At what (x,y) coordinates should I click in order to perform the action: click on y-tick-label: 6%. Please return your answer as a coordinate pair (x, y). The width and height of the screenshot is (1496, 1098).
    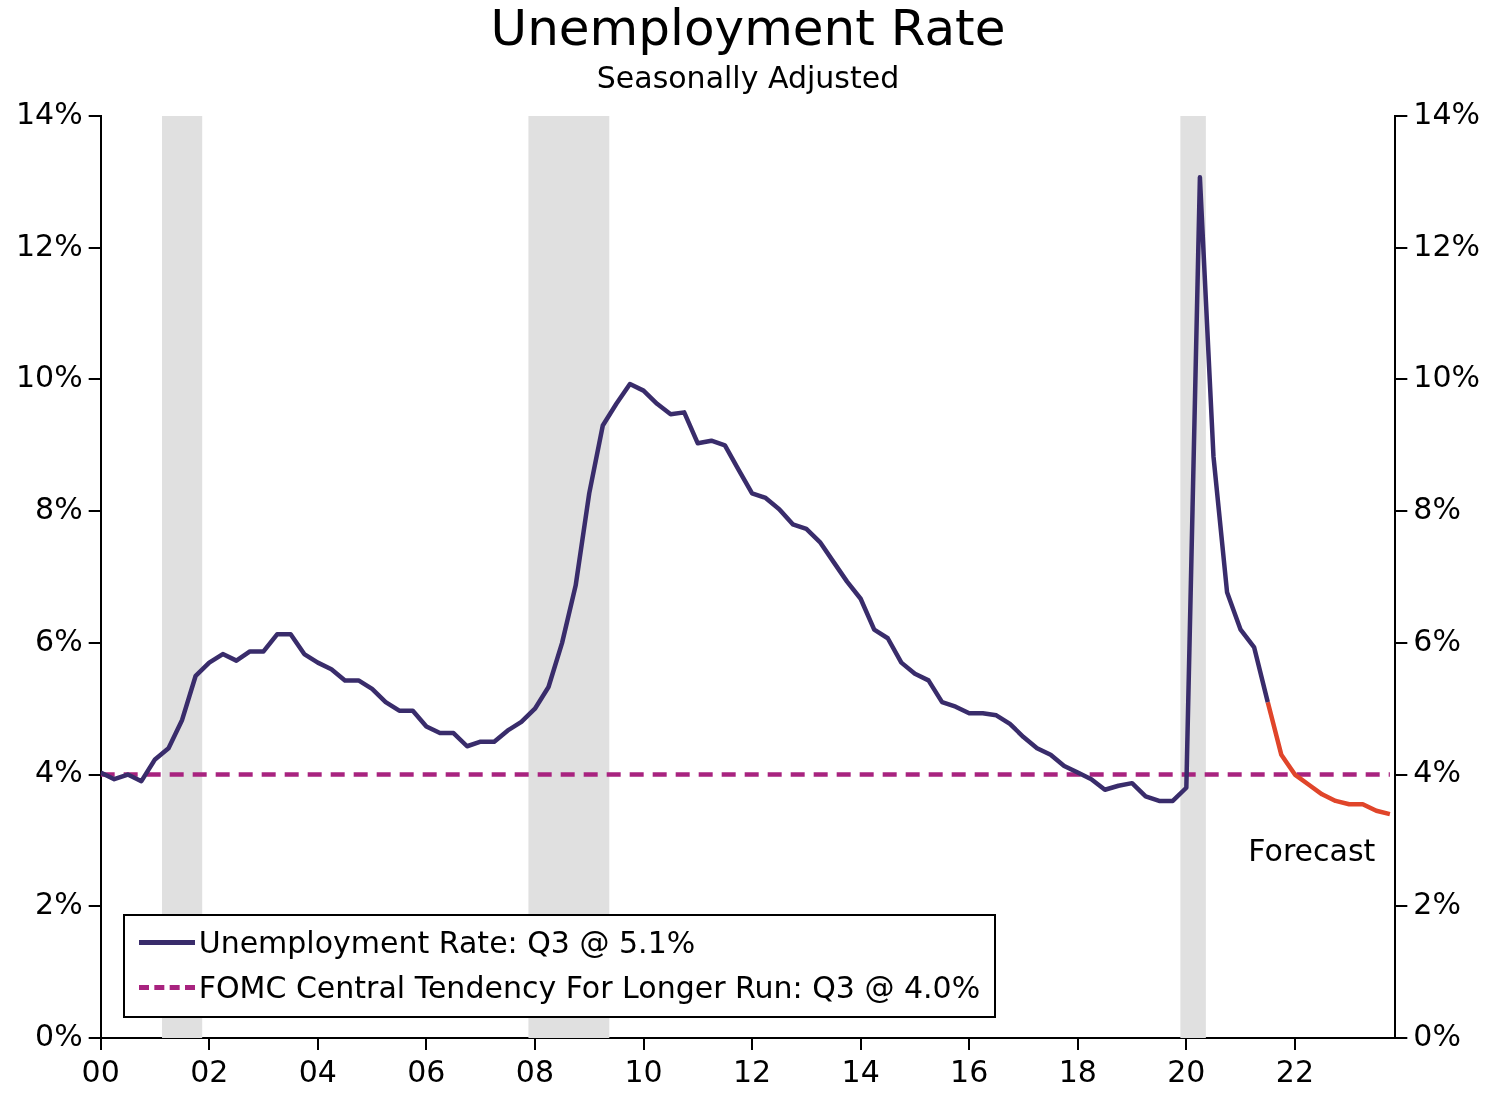
    Looking at the image, I should click on (59, 640).